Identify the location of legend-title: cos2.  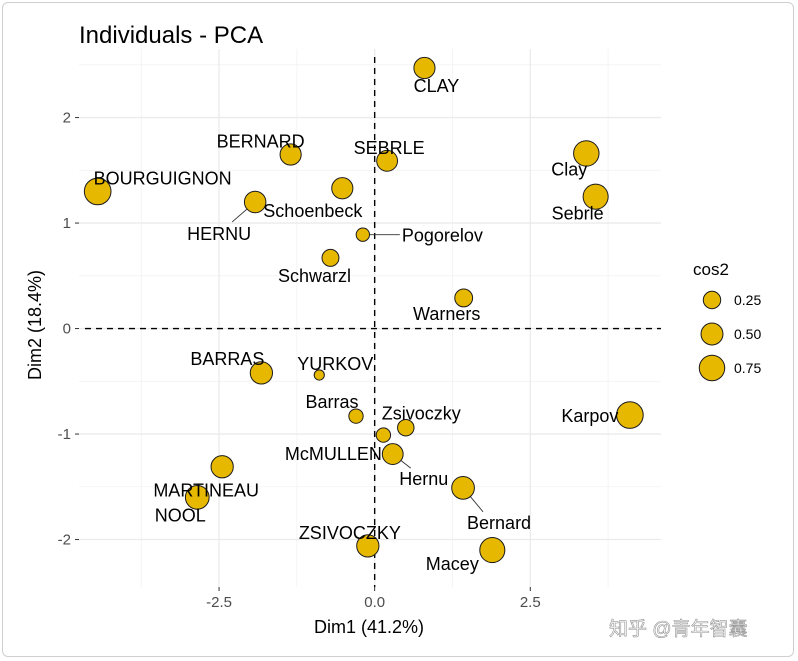
(711, 269).